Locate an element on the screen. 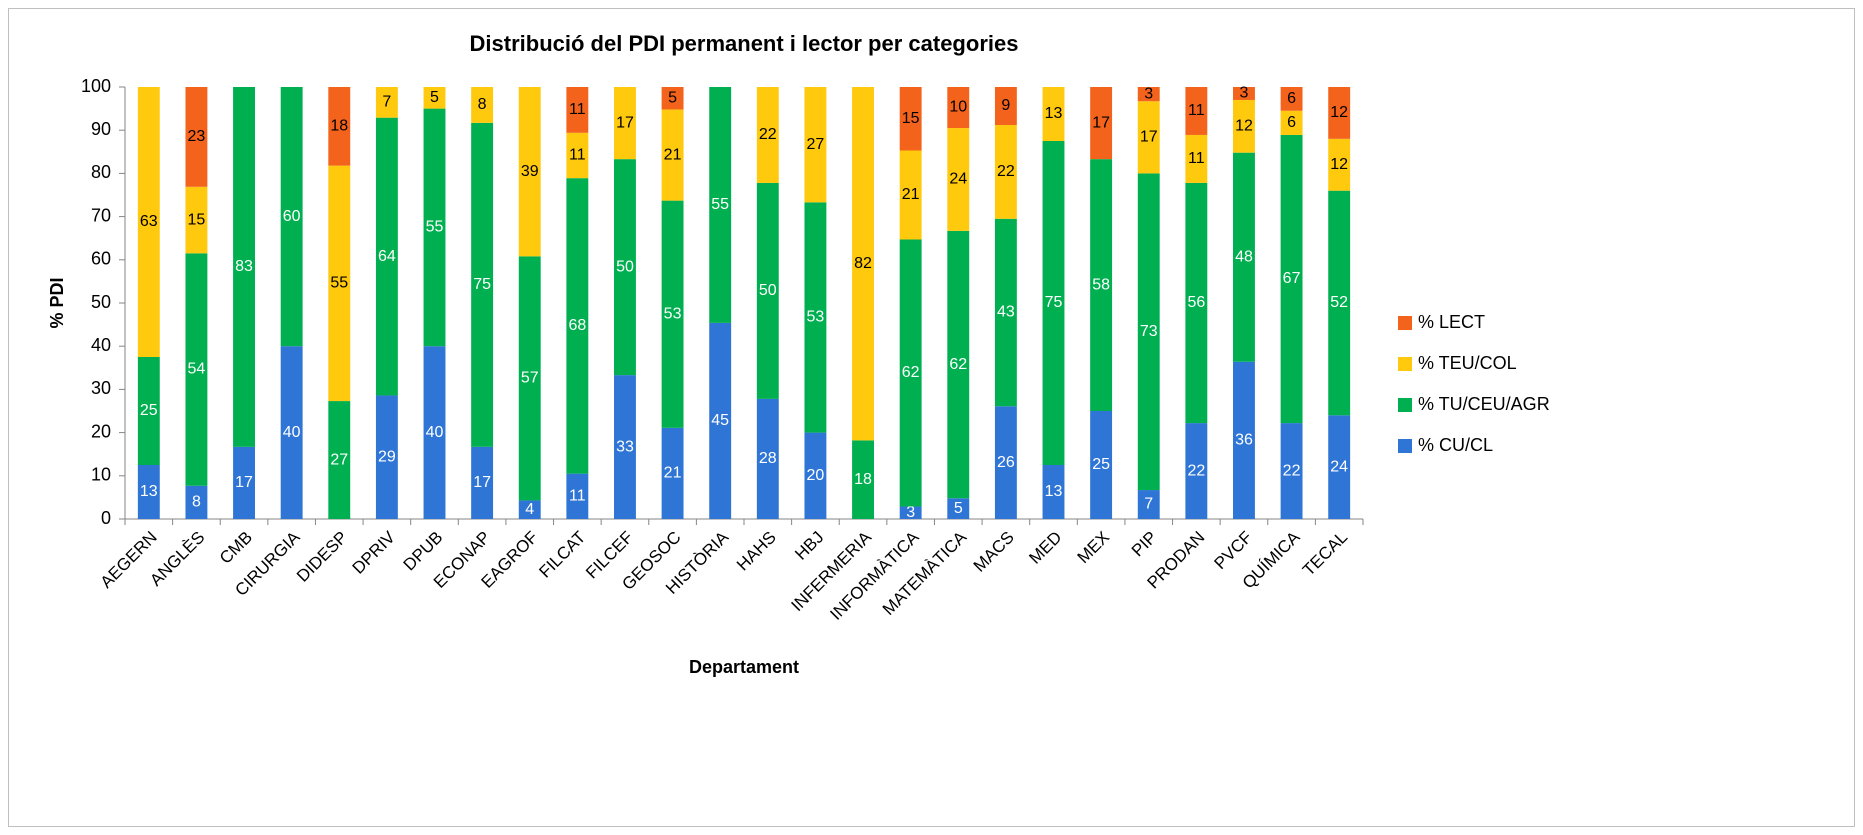  y-tick-label: 70 is located at coordinates (101, 215).